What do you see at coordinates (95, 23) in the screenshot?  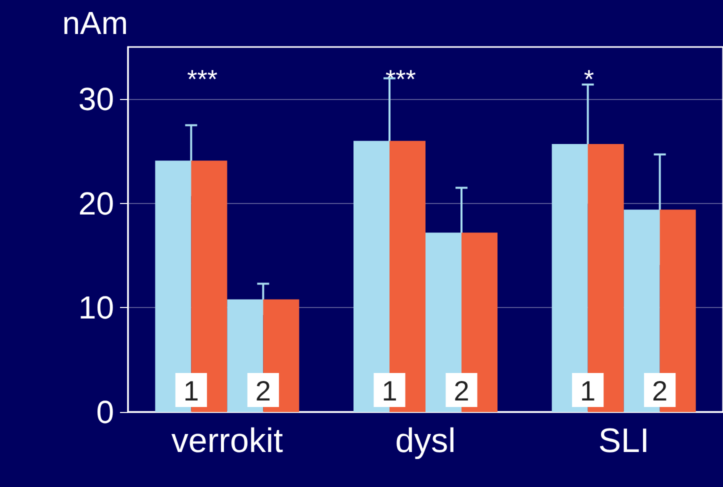 I see `y-axis-title: nAm` at bounding box center [95, 23].